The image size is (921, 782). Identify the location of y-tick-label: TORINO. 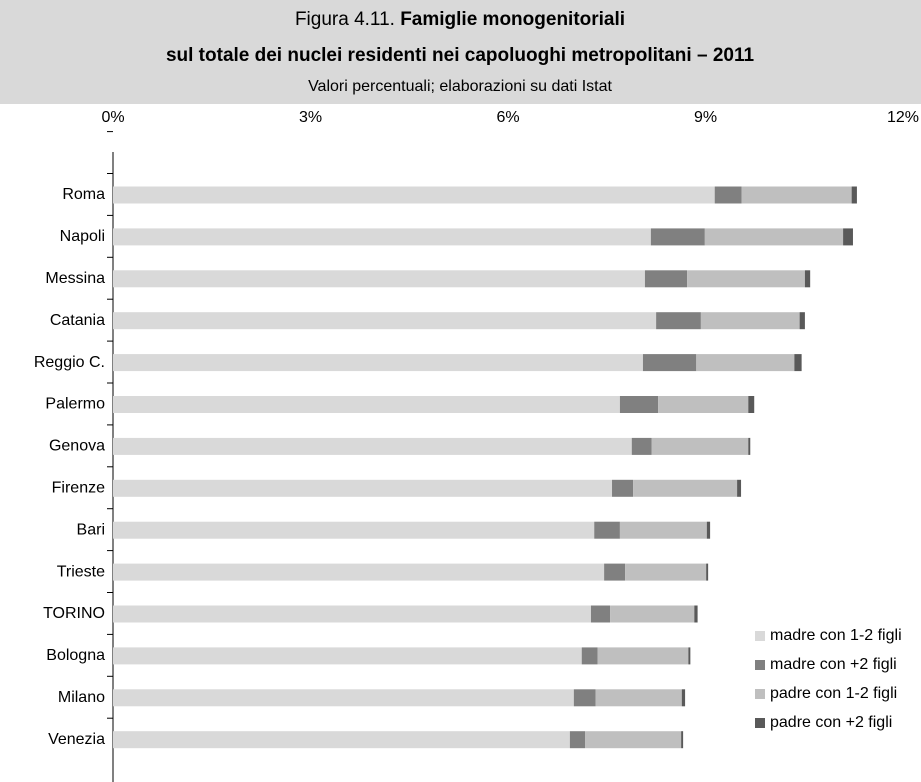
(74, 613).